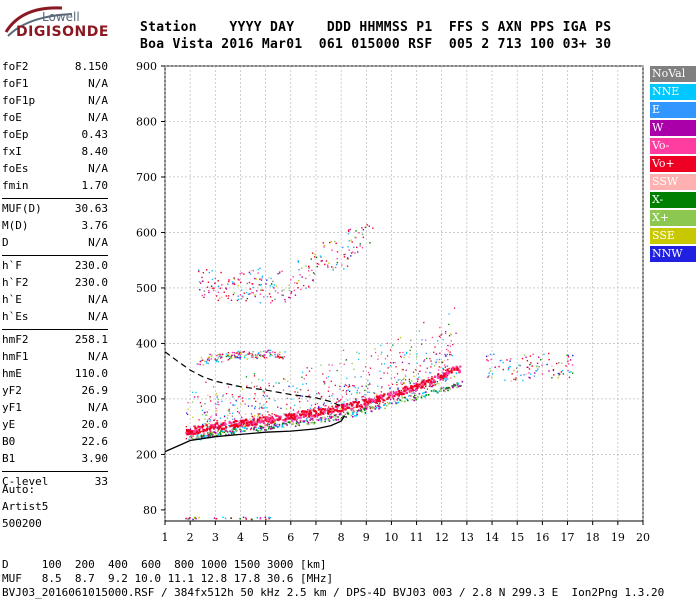 The image size is (700, 600). I want to click on param-name: fxI, so click(12, 151).